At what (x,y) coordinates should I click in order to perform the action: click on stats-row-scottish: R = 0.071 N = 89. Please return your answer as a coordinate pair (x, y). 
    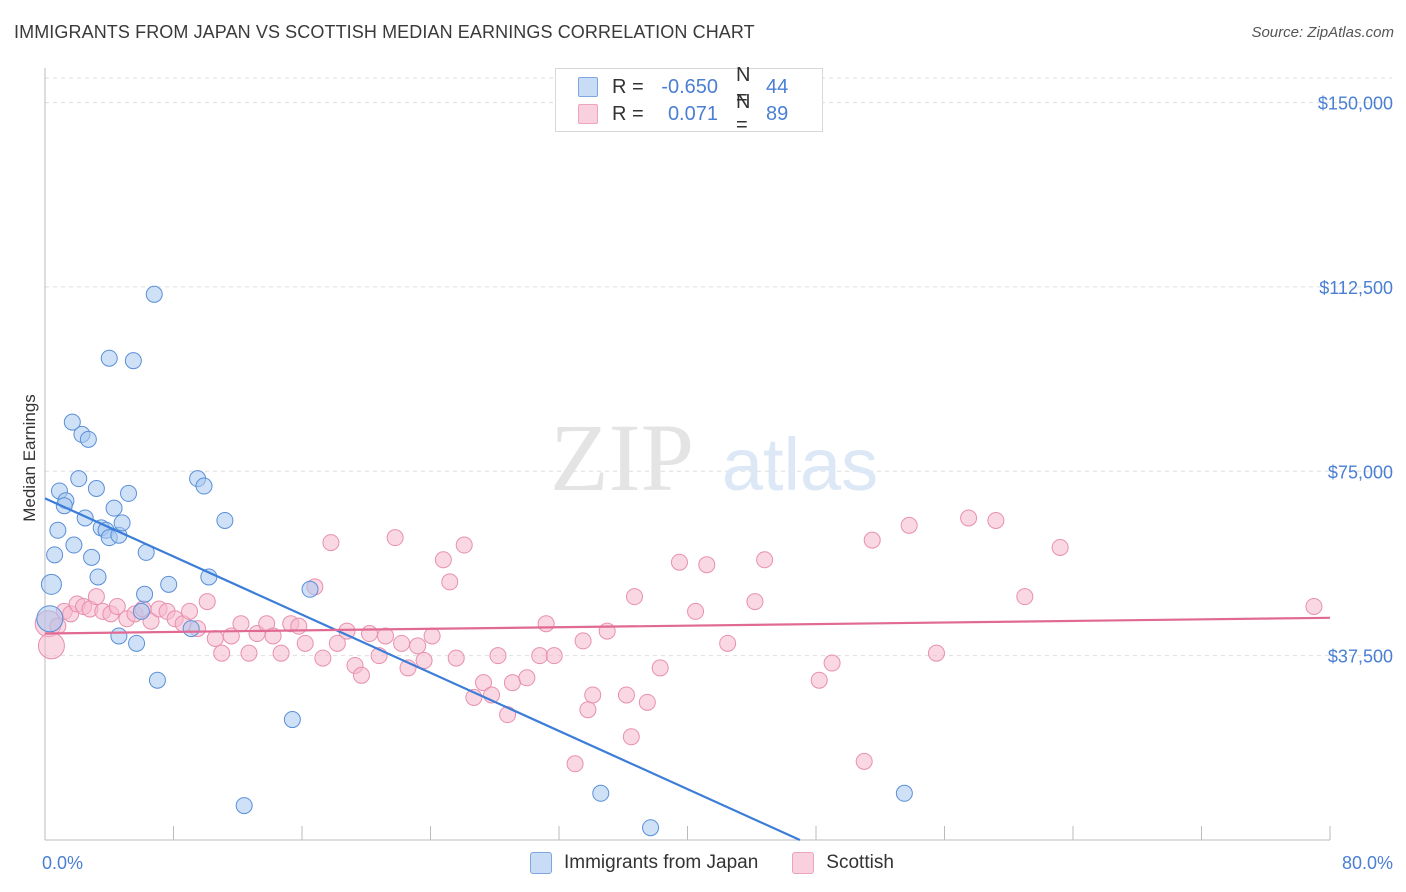
    Looking at the image, I should click on (683, 113).